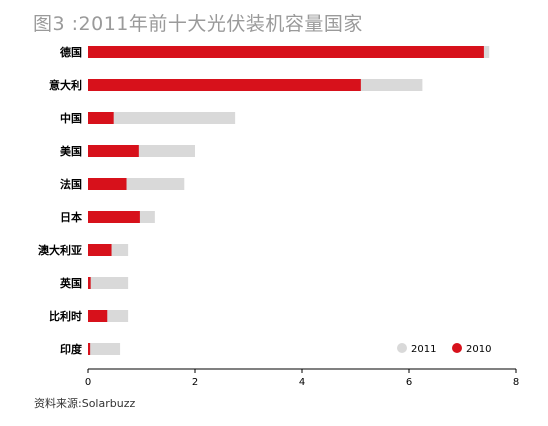 This screenshot has width=548, height=426. What do you see at coordinates (302, 382) in the screenshot?
I see `x-tick-label: 4` at bounding box center [302, 382].